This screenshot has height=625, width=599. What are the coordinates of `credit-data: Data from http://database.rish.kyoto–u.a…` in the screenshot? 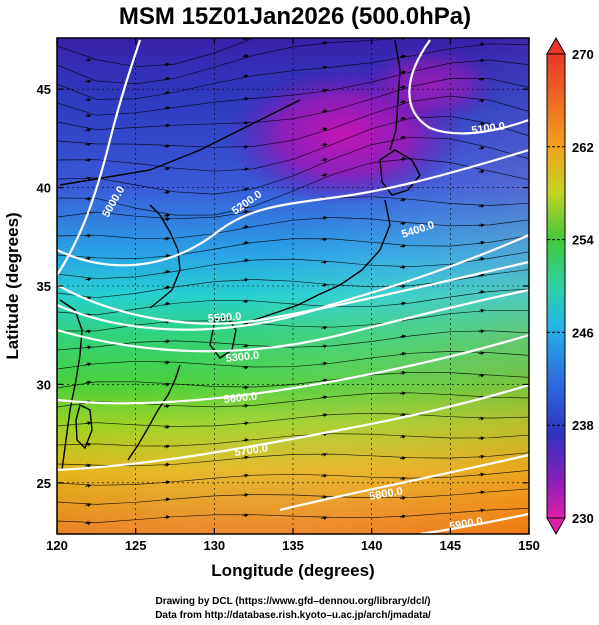 It's located at (293, 615).